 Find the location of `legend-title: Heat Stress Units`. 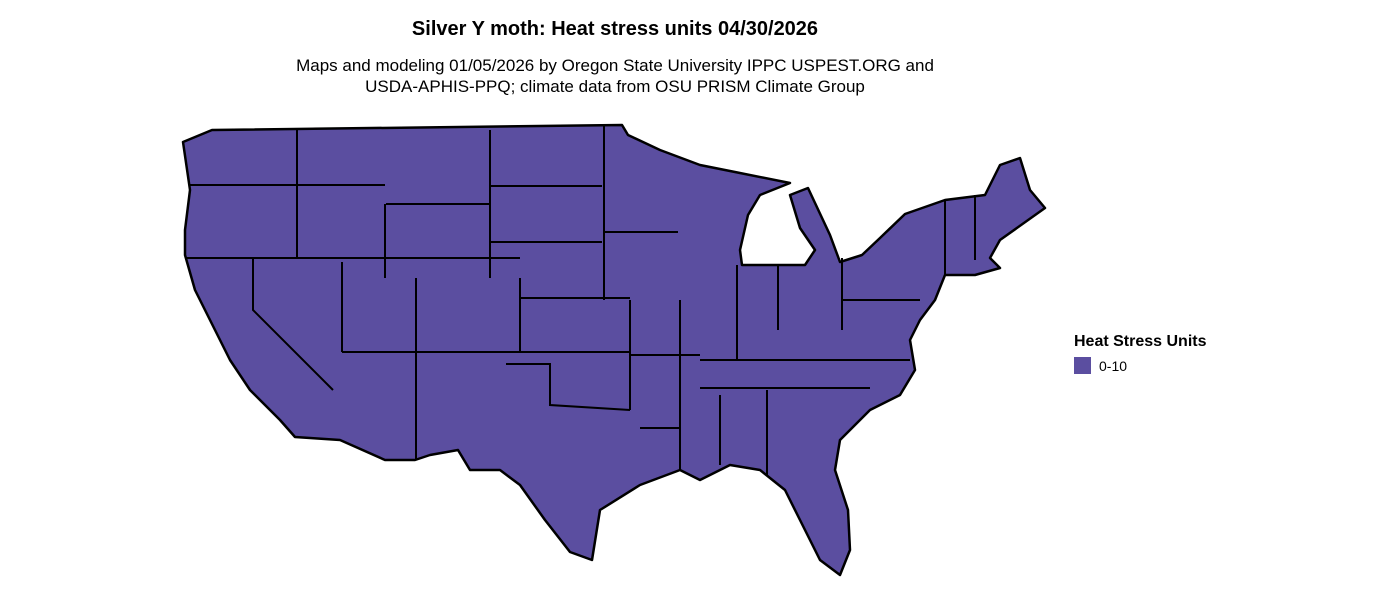

legend-title: Heat Stress Units is located at coordinates (1140, 341).